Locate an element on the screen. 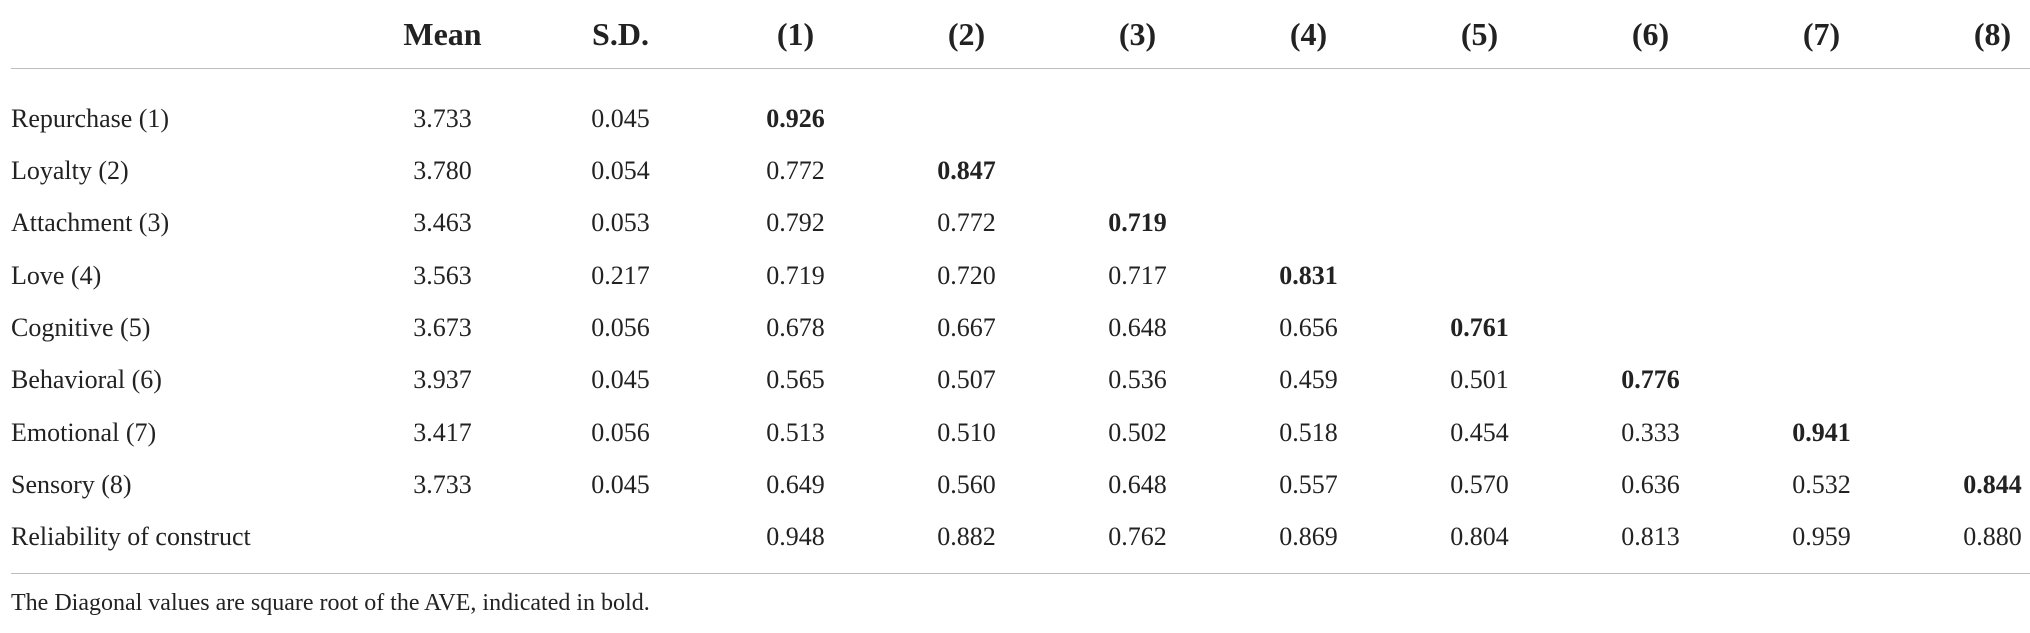 Image resolution: width=2030 pixels, height=633 pixels. table-cell: 3.673 is located at coordinates (442, 328).